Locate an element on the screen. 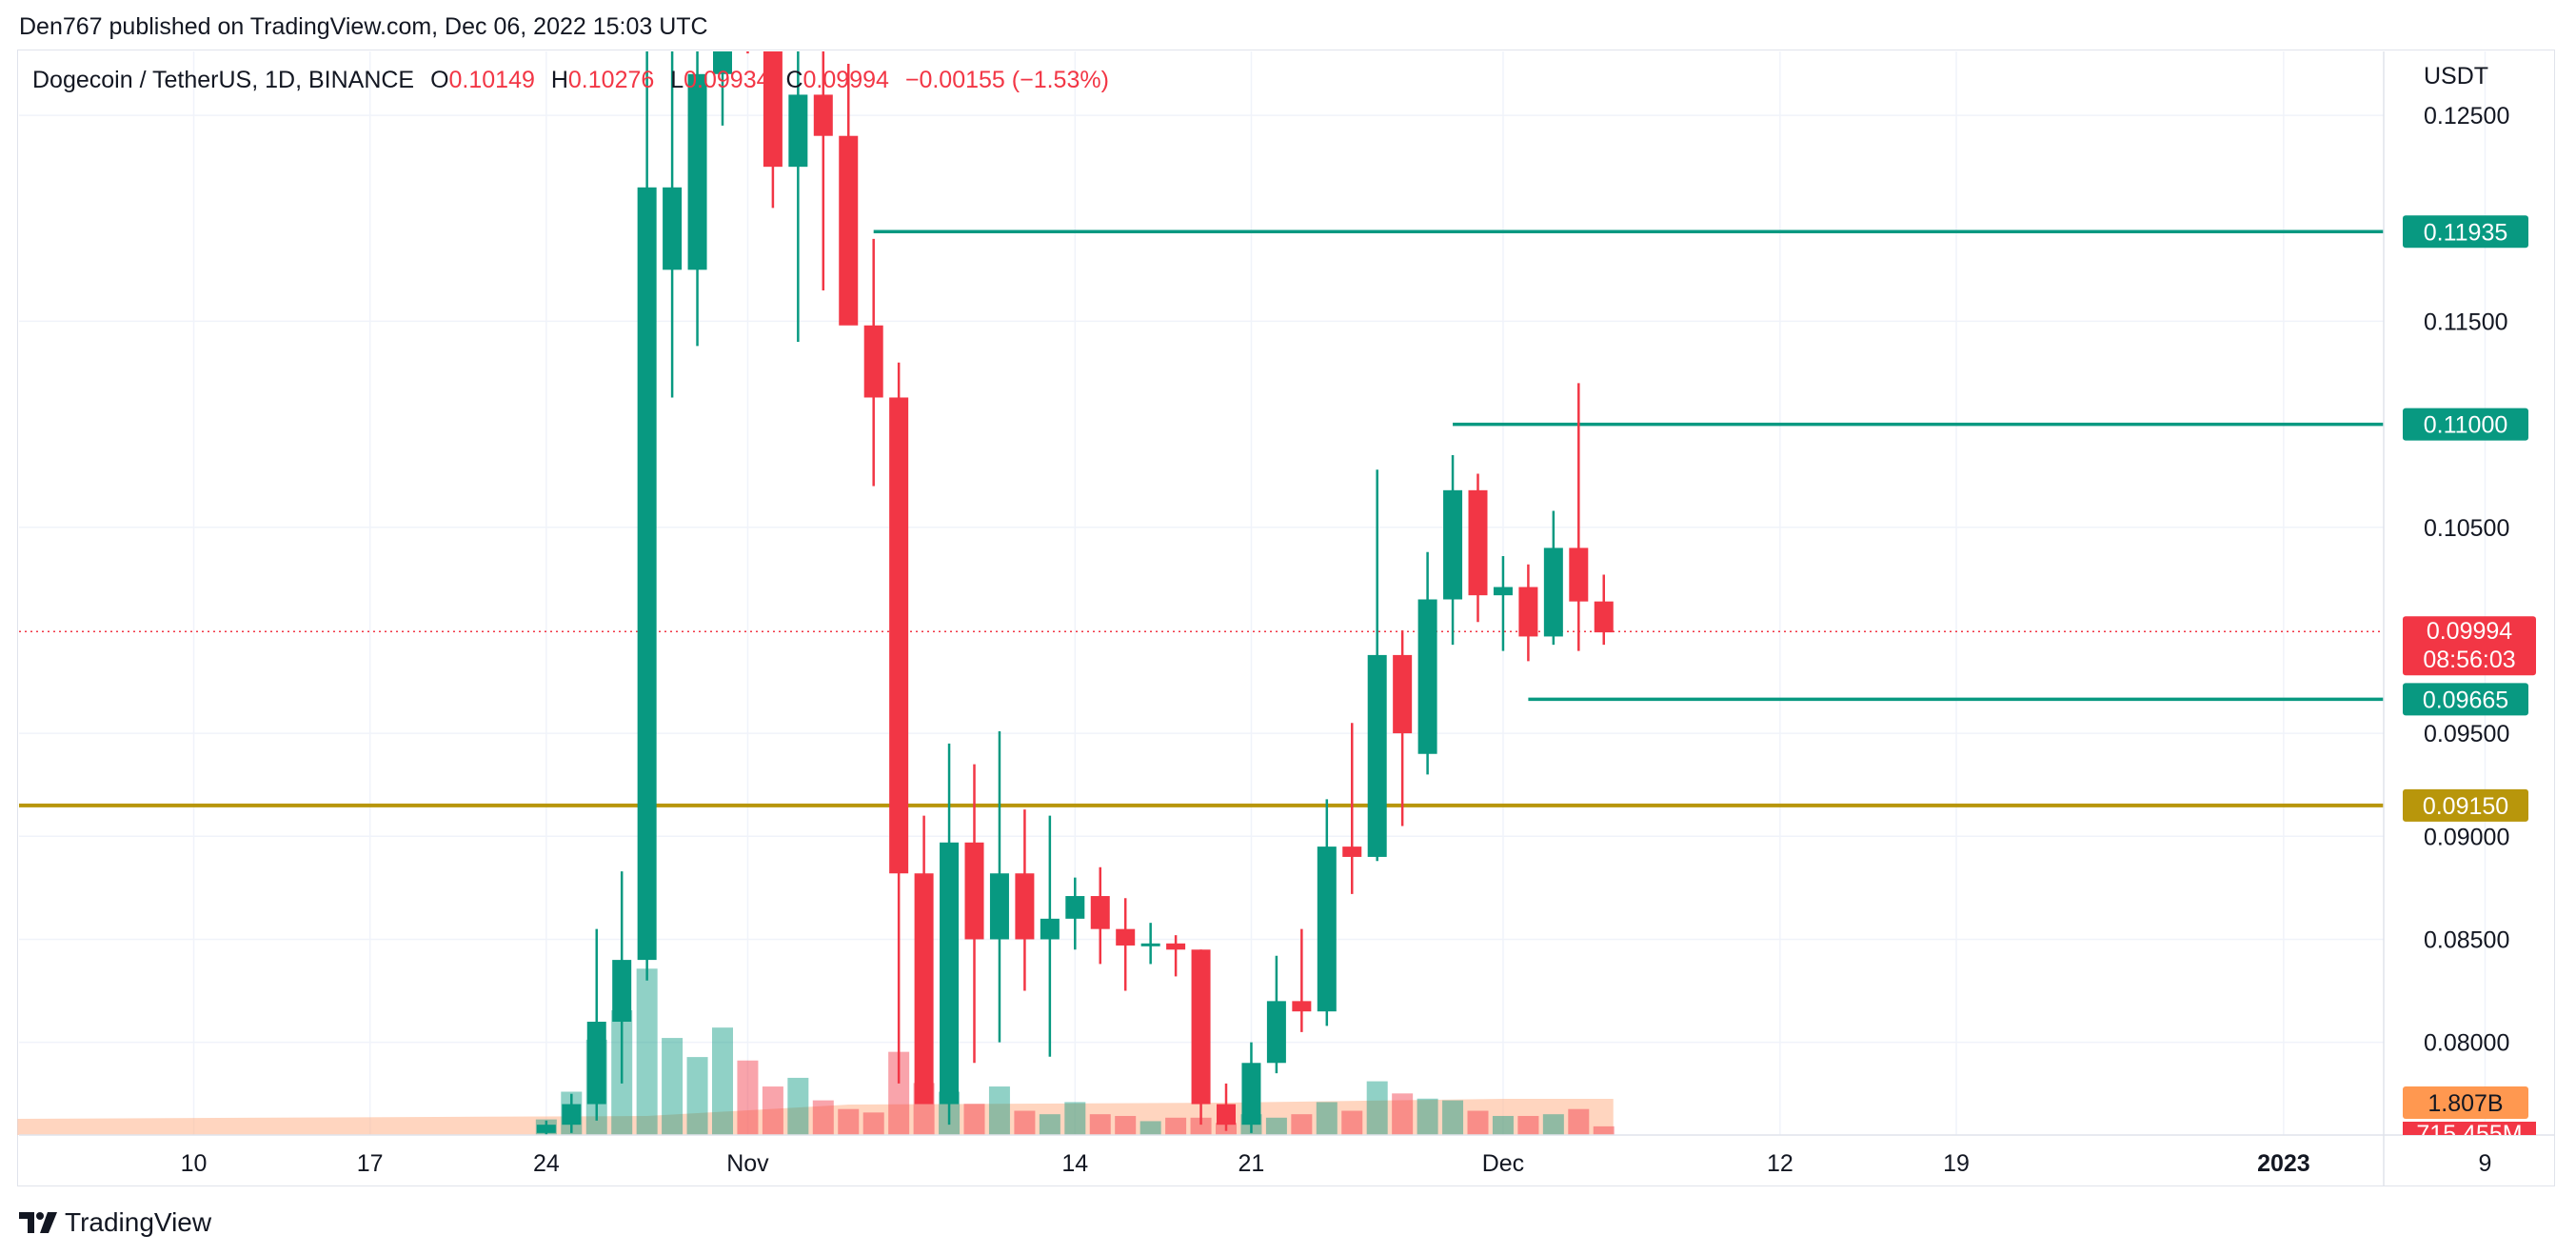  high-label: H is located at coordinates (559, 80).